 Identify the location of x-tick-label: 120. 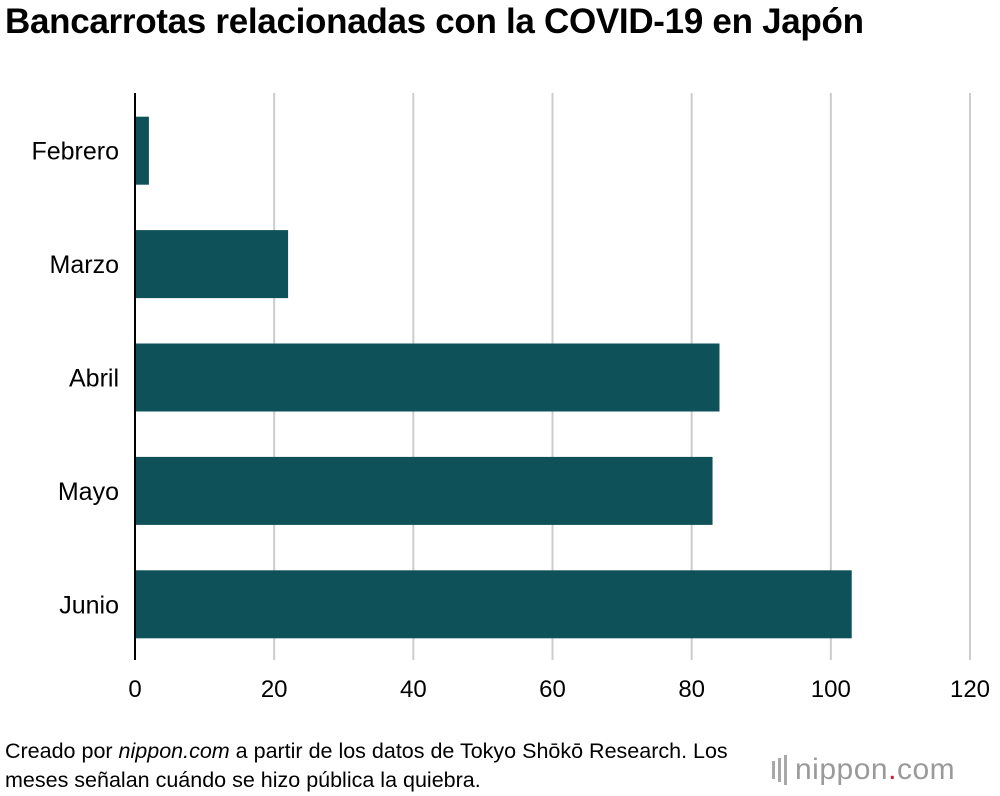
(970, 689).